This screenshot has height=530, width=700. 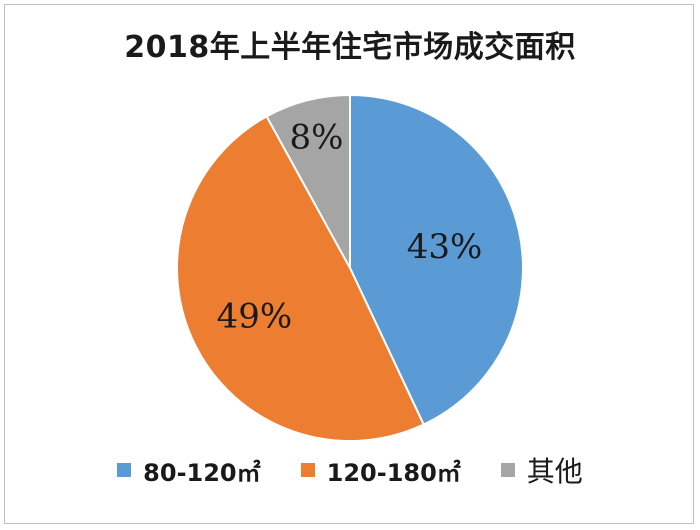 What do you see at coordinates (316, 137) in the screenshot?
I see `data-label-other: 8%` at bounding box center [316, 137].